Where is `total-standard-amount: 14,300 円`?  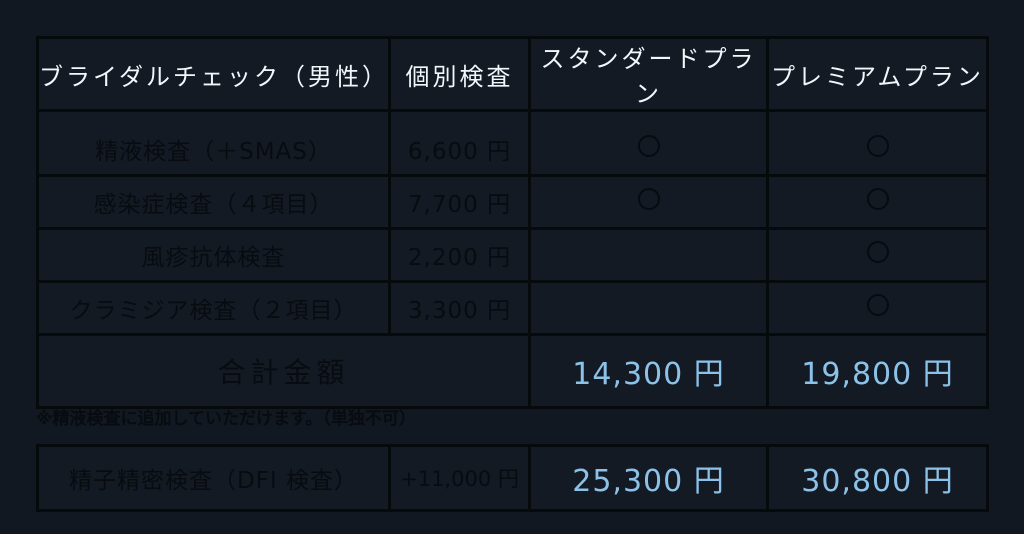 total-standard-amount: 14,300 円 is located at coordinates (648, 371).